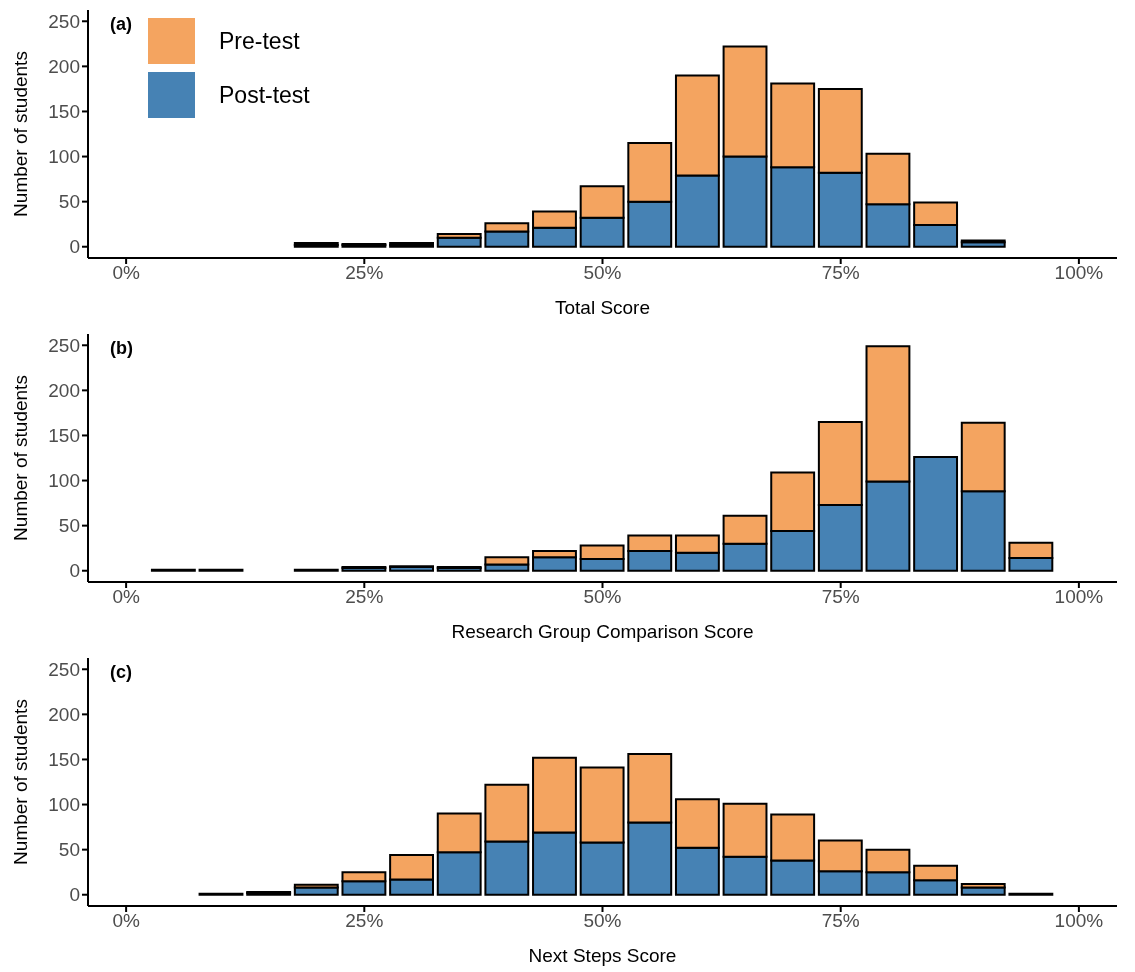  I want to click on x-axis-title: Next Steps Score, so click(602, 955).